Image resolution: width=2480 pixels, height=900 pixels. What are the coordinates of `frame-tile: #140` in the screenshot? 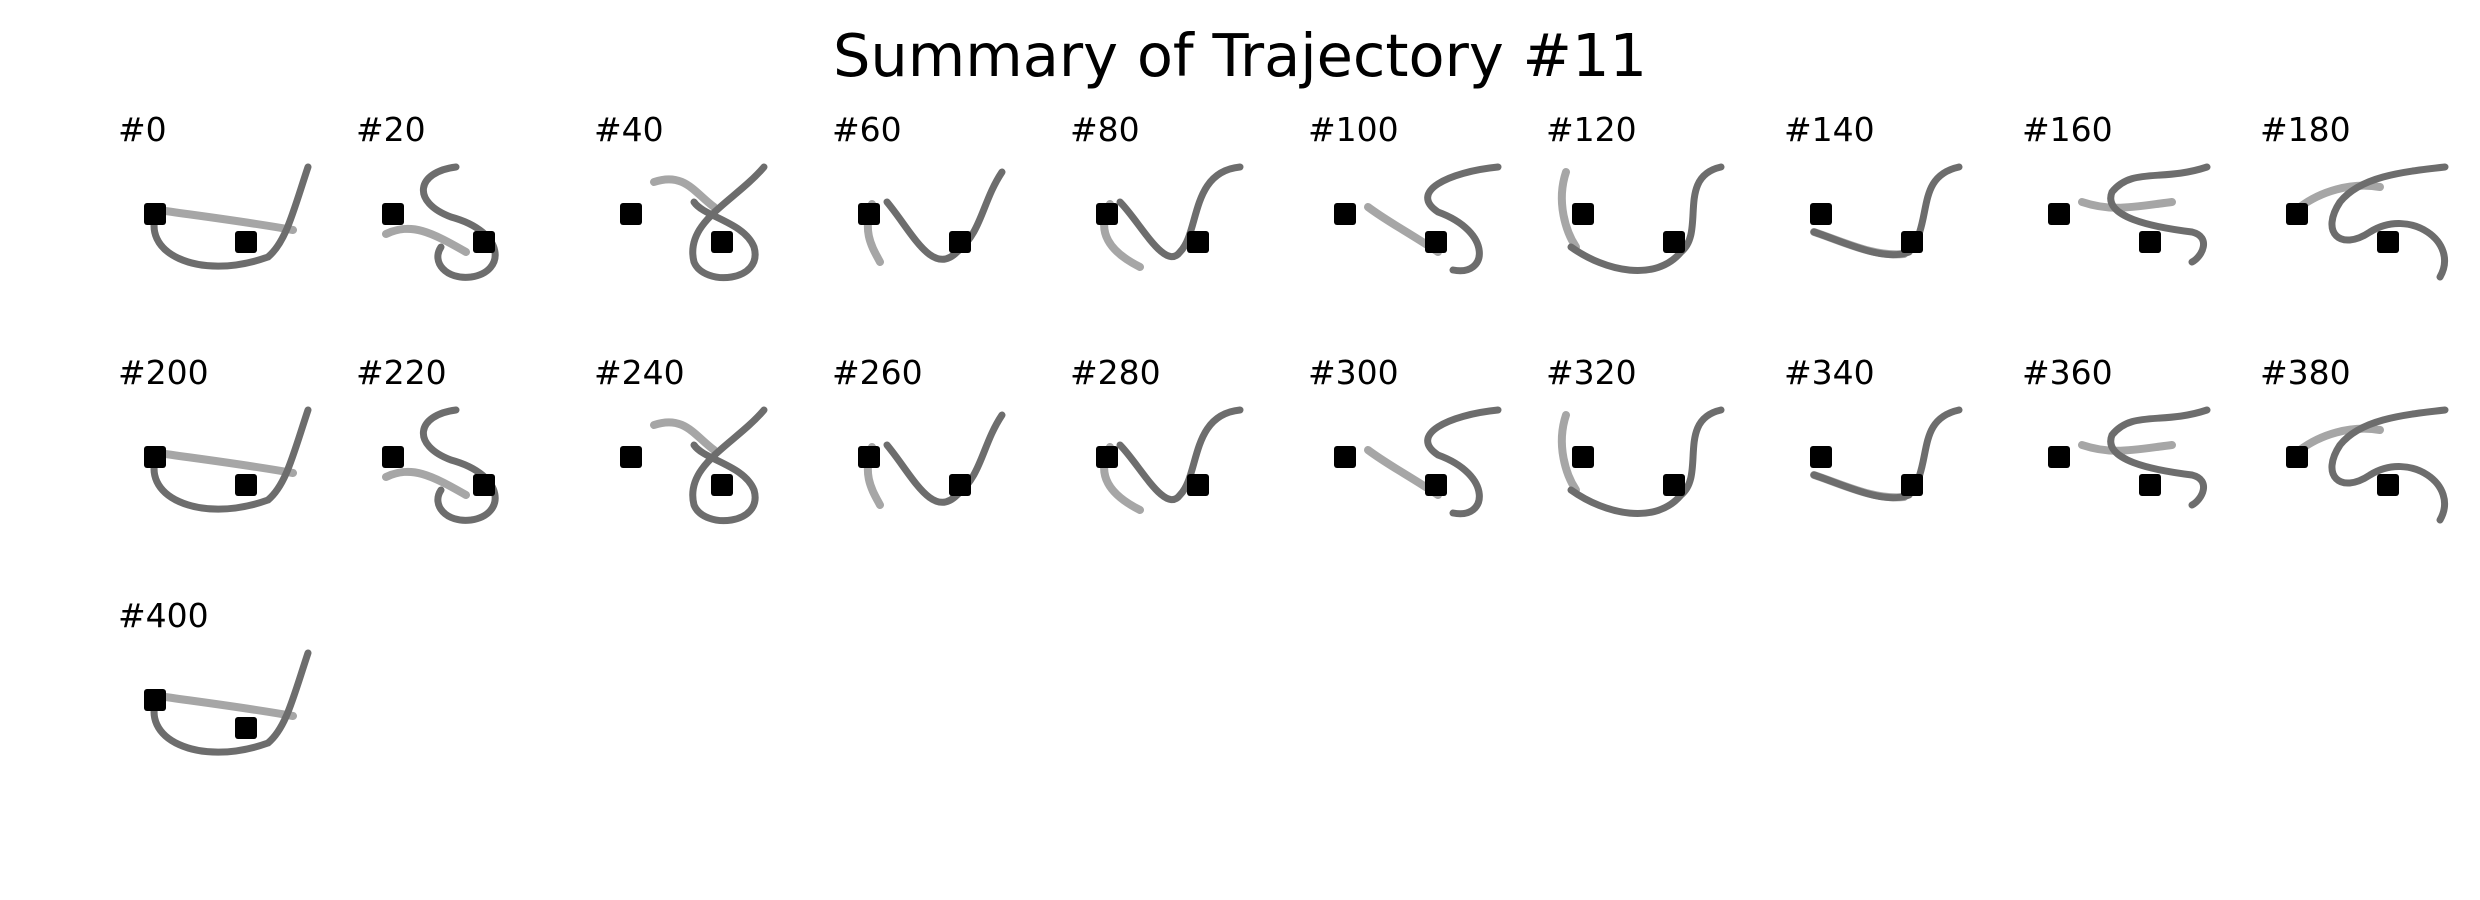 It's located at (1879, 206).